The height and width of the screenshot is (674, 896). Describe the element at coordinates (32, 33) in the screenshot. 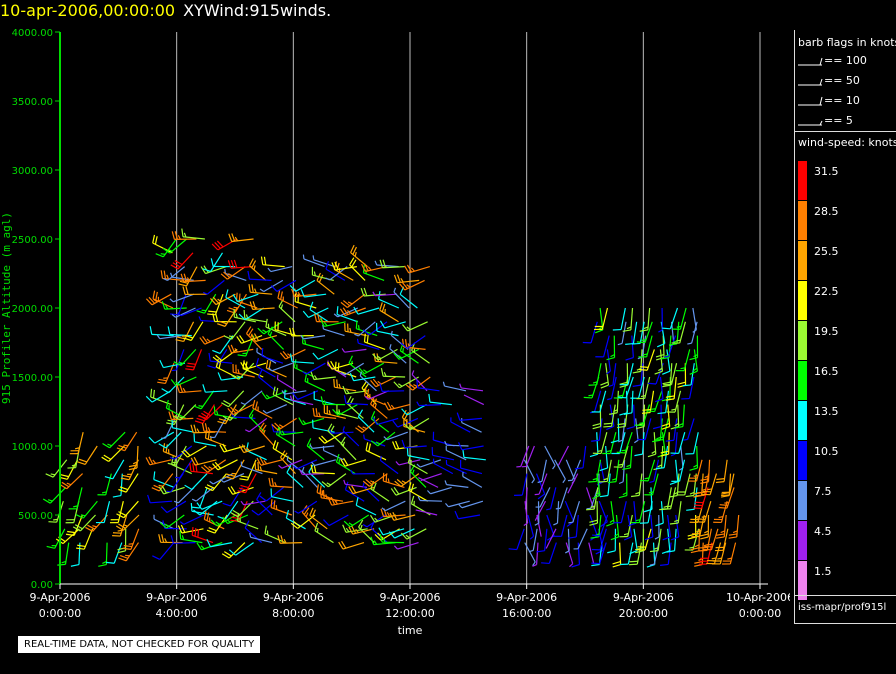

I see `y-tick-label: 4000.00` at that location.